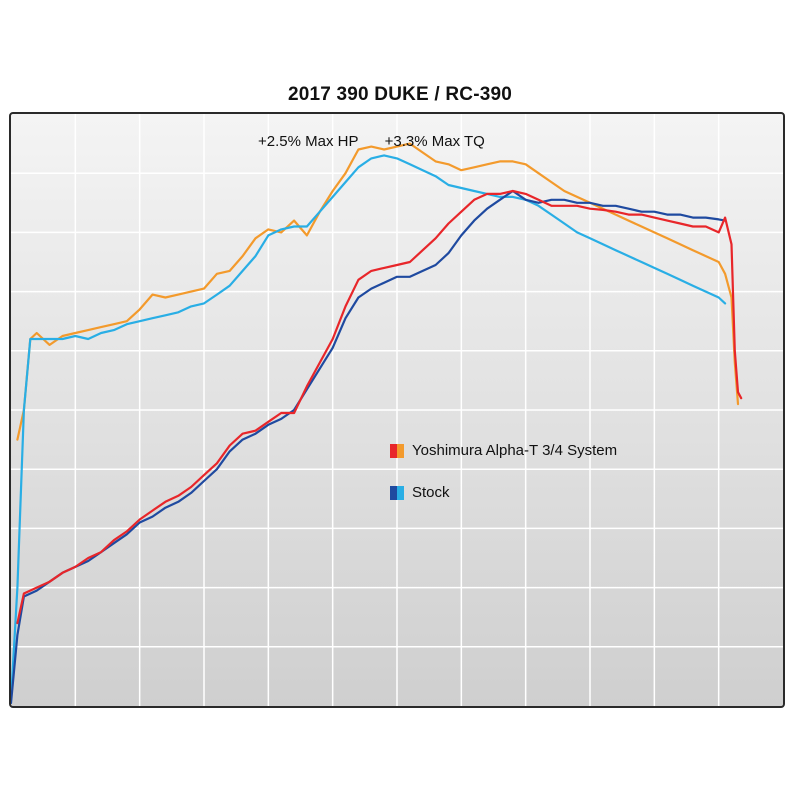 The image size is (800, 800). I want to click on legend-label-stock: Stock, so click(431, 492).